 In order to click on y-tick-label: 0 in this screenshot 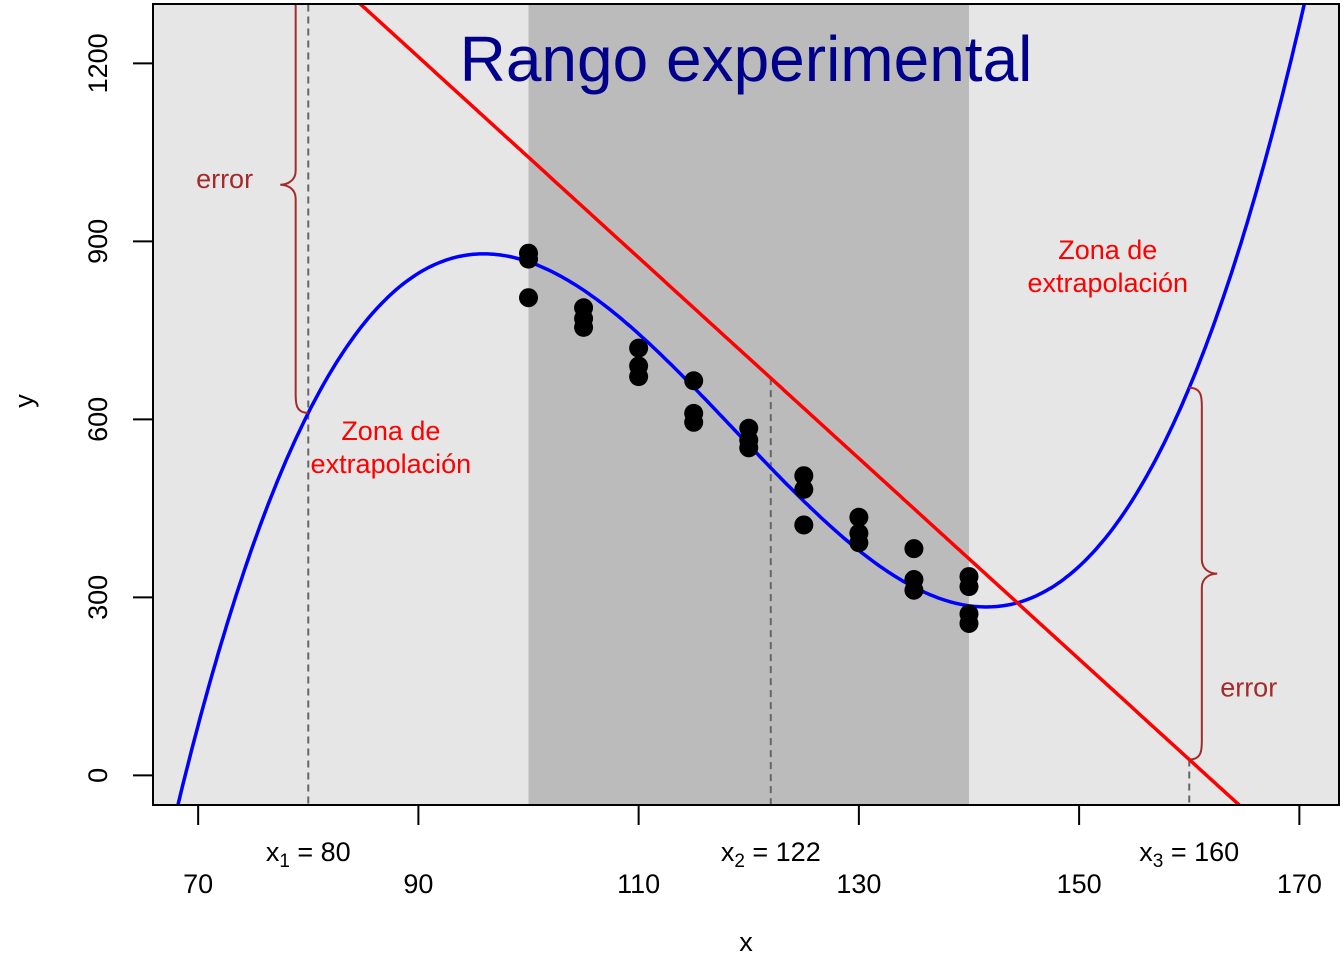, I will do `click(98, 775)`.